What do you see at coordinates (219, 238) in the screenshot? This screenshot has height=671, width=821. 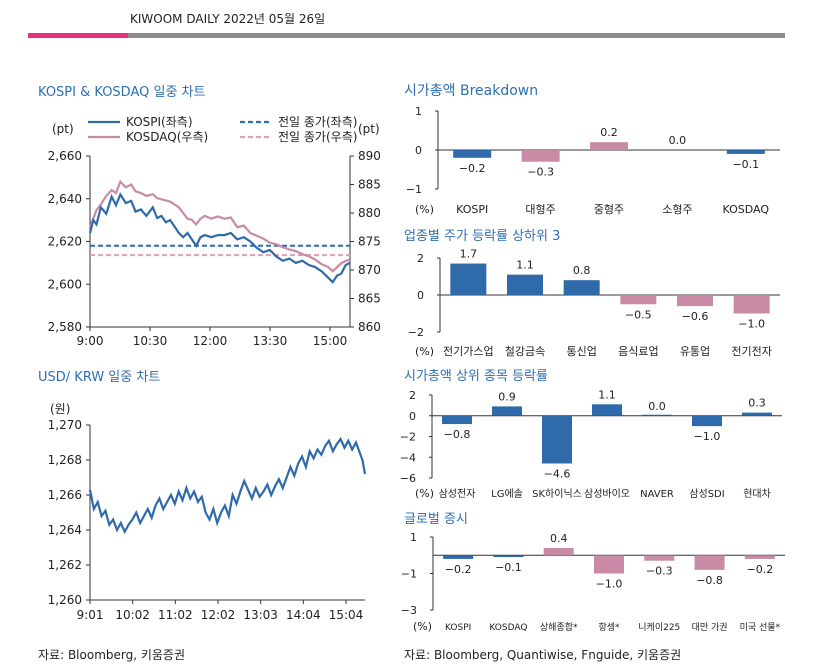 I see `kospi-series-line` at bounding box center [219, 238].